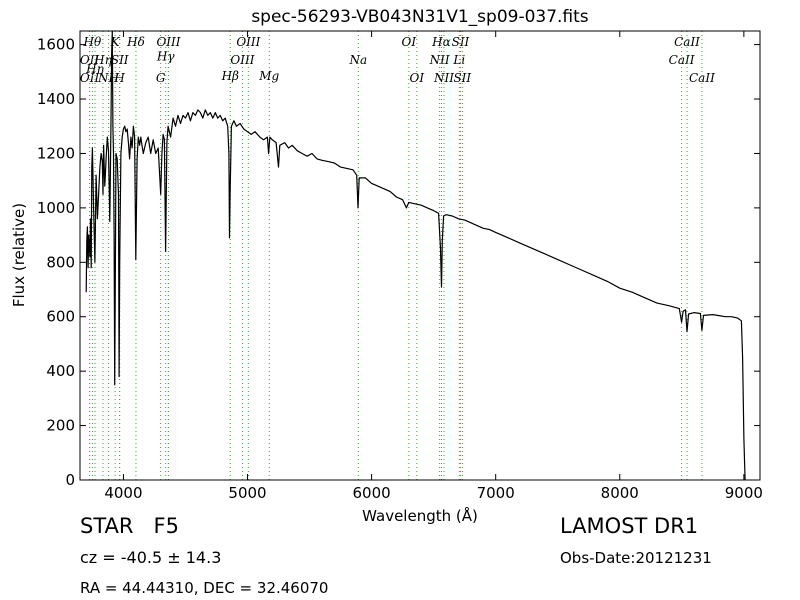 This screenshot has width=800, height=600. What do you see at coordinates (204, 588) in the screenshot?
I see `radec-text: RA = 44.44310, DEC = 32.46070` at bounding box center [204, 588].